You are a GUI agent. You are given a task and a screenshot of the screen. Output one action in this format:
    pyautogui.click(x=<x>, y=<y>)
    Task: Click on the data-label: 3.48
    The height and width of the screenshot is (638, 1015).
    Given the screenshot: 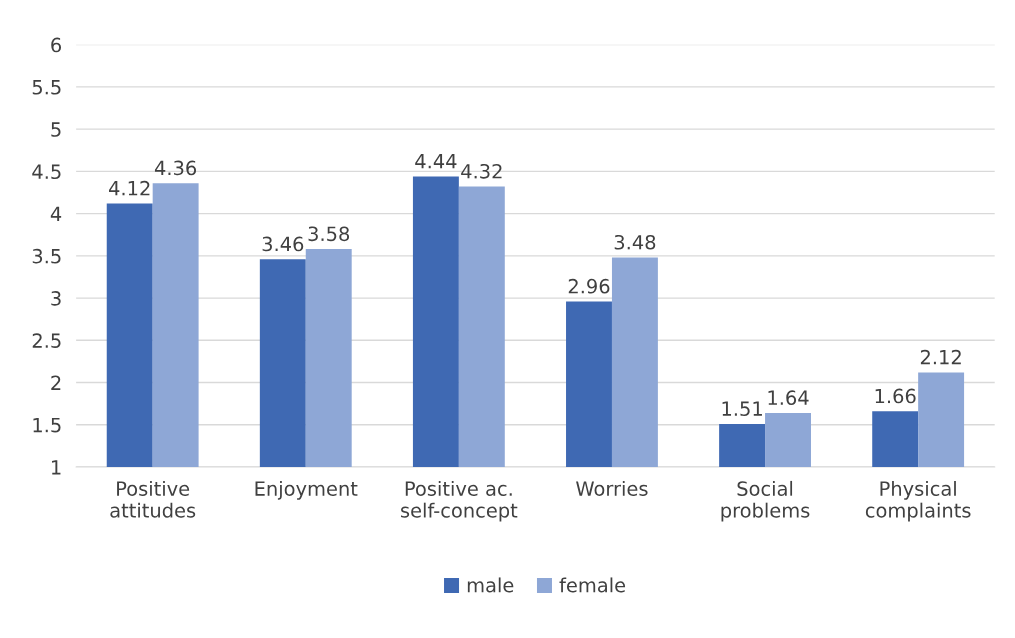 What is the action you would take?
    pyautogui.click(x=635, y=242)
    